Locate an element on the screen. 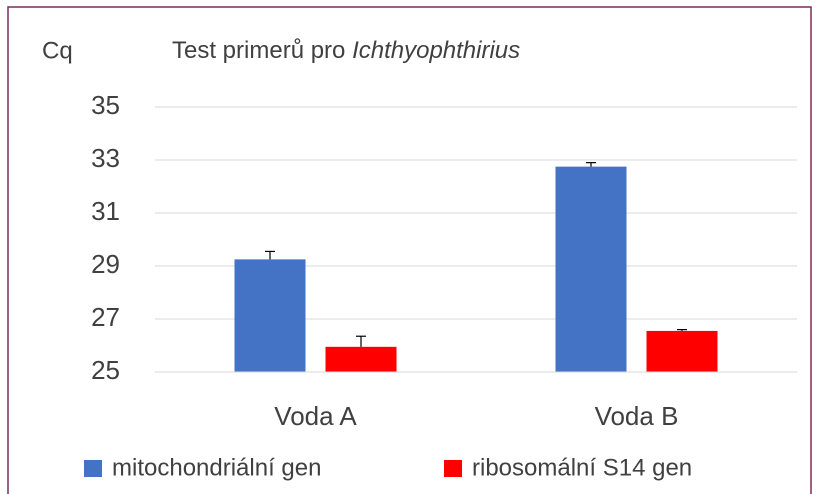 The image size is (817, 494). legend-label: mitochondriální gen is located at coordinates (216, 467).